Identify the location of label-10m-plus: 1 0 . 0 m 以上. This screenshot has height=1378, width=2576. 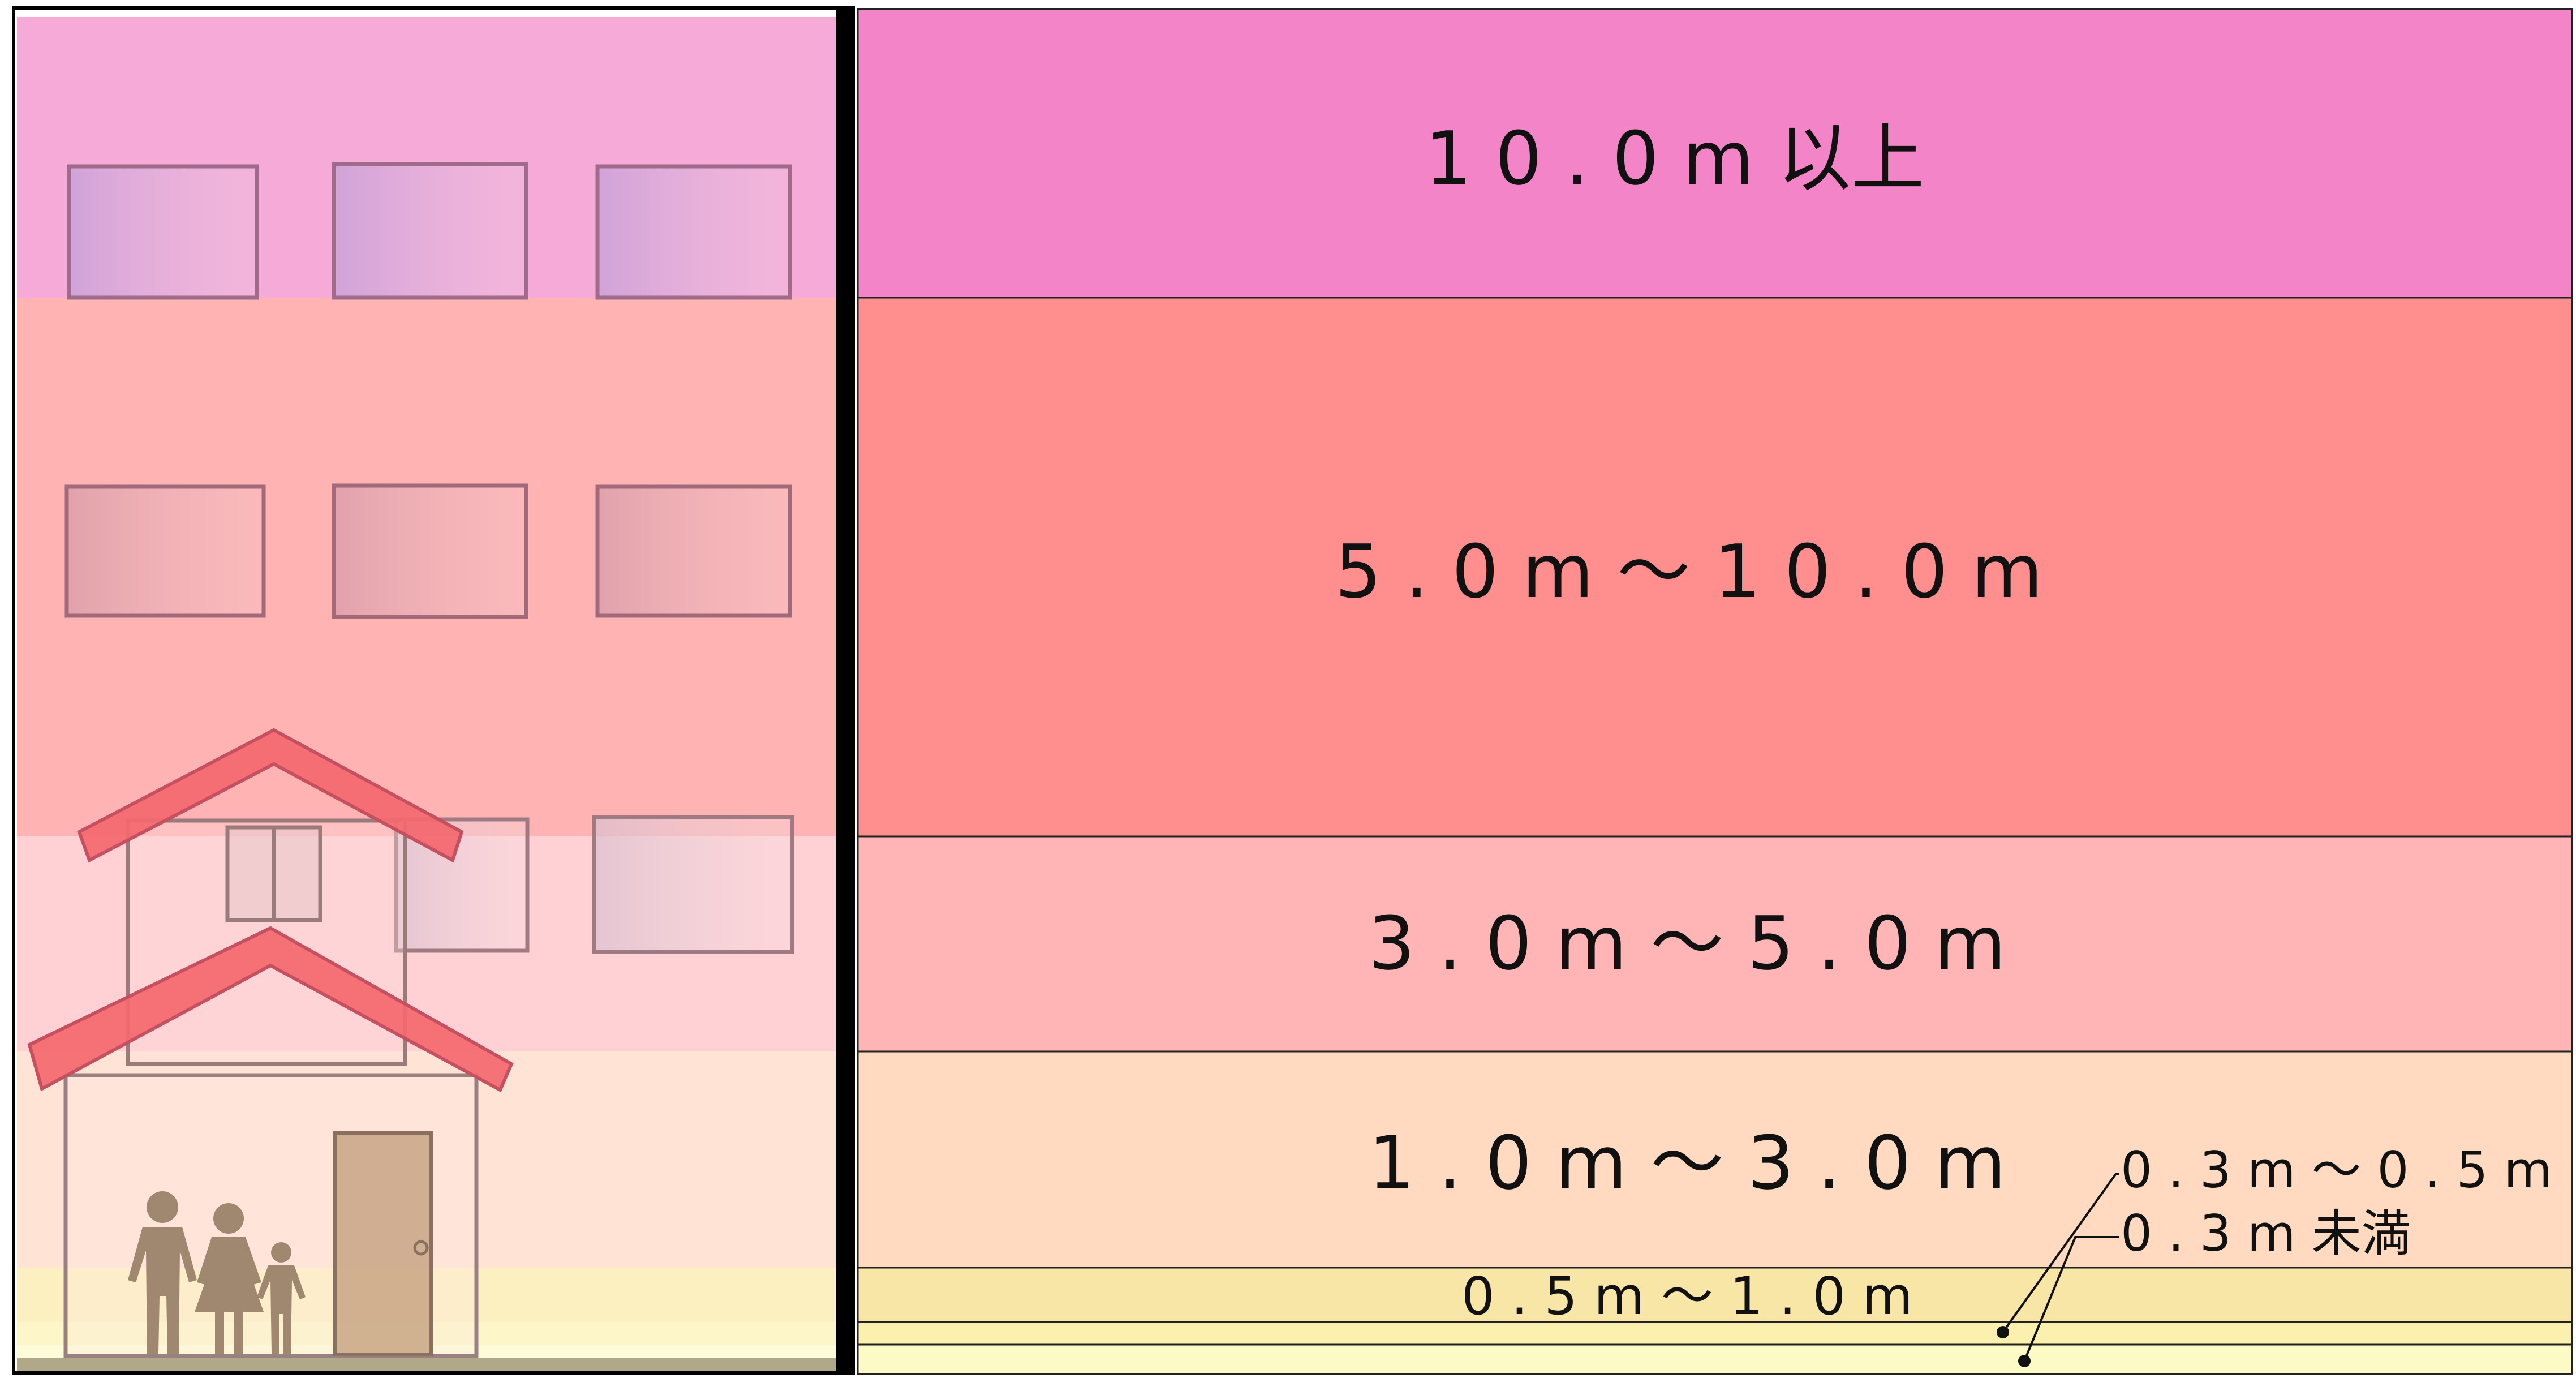
(1675, 158).